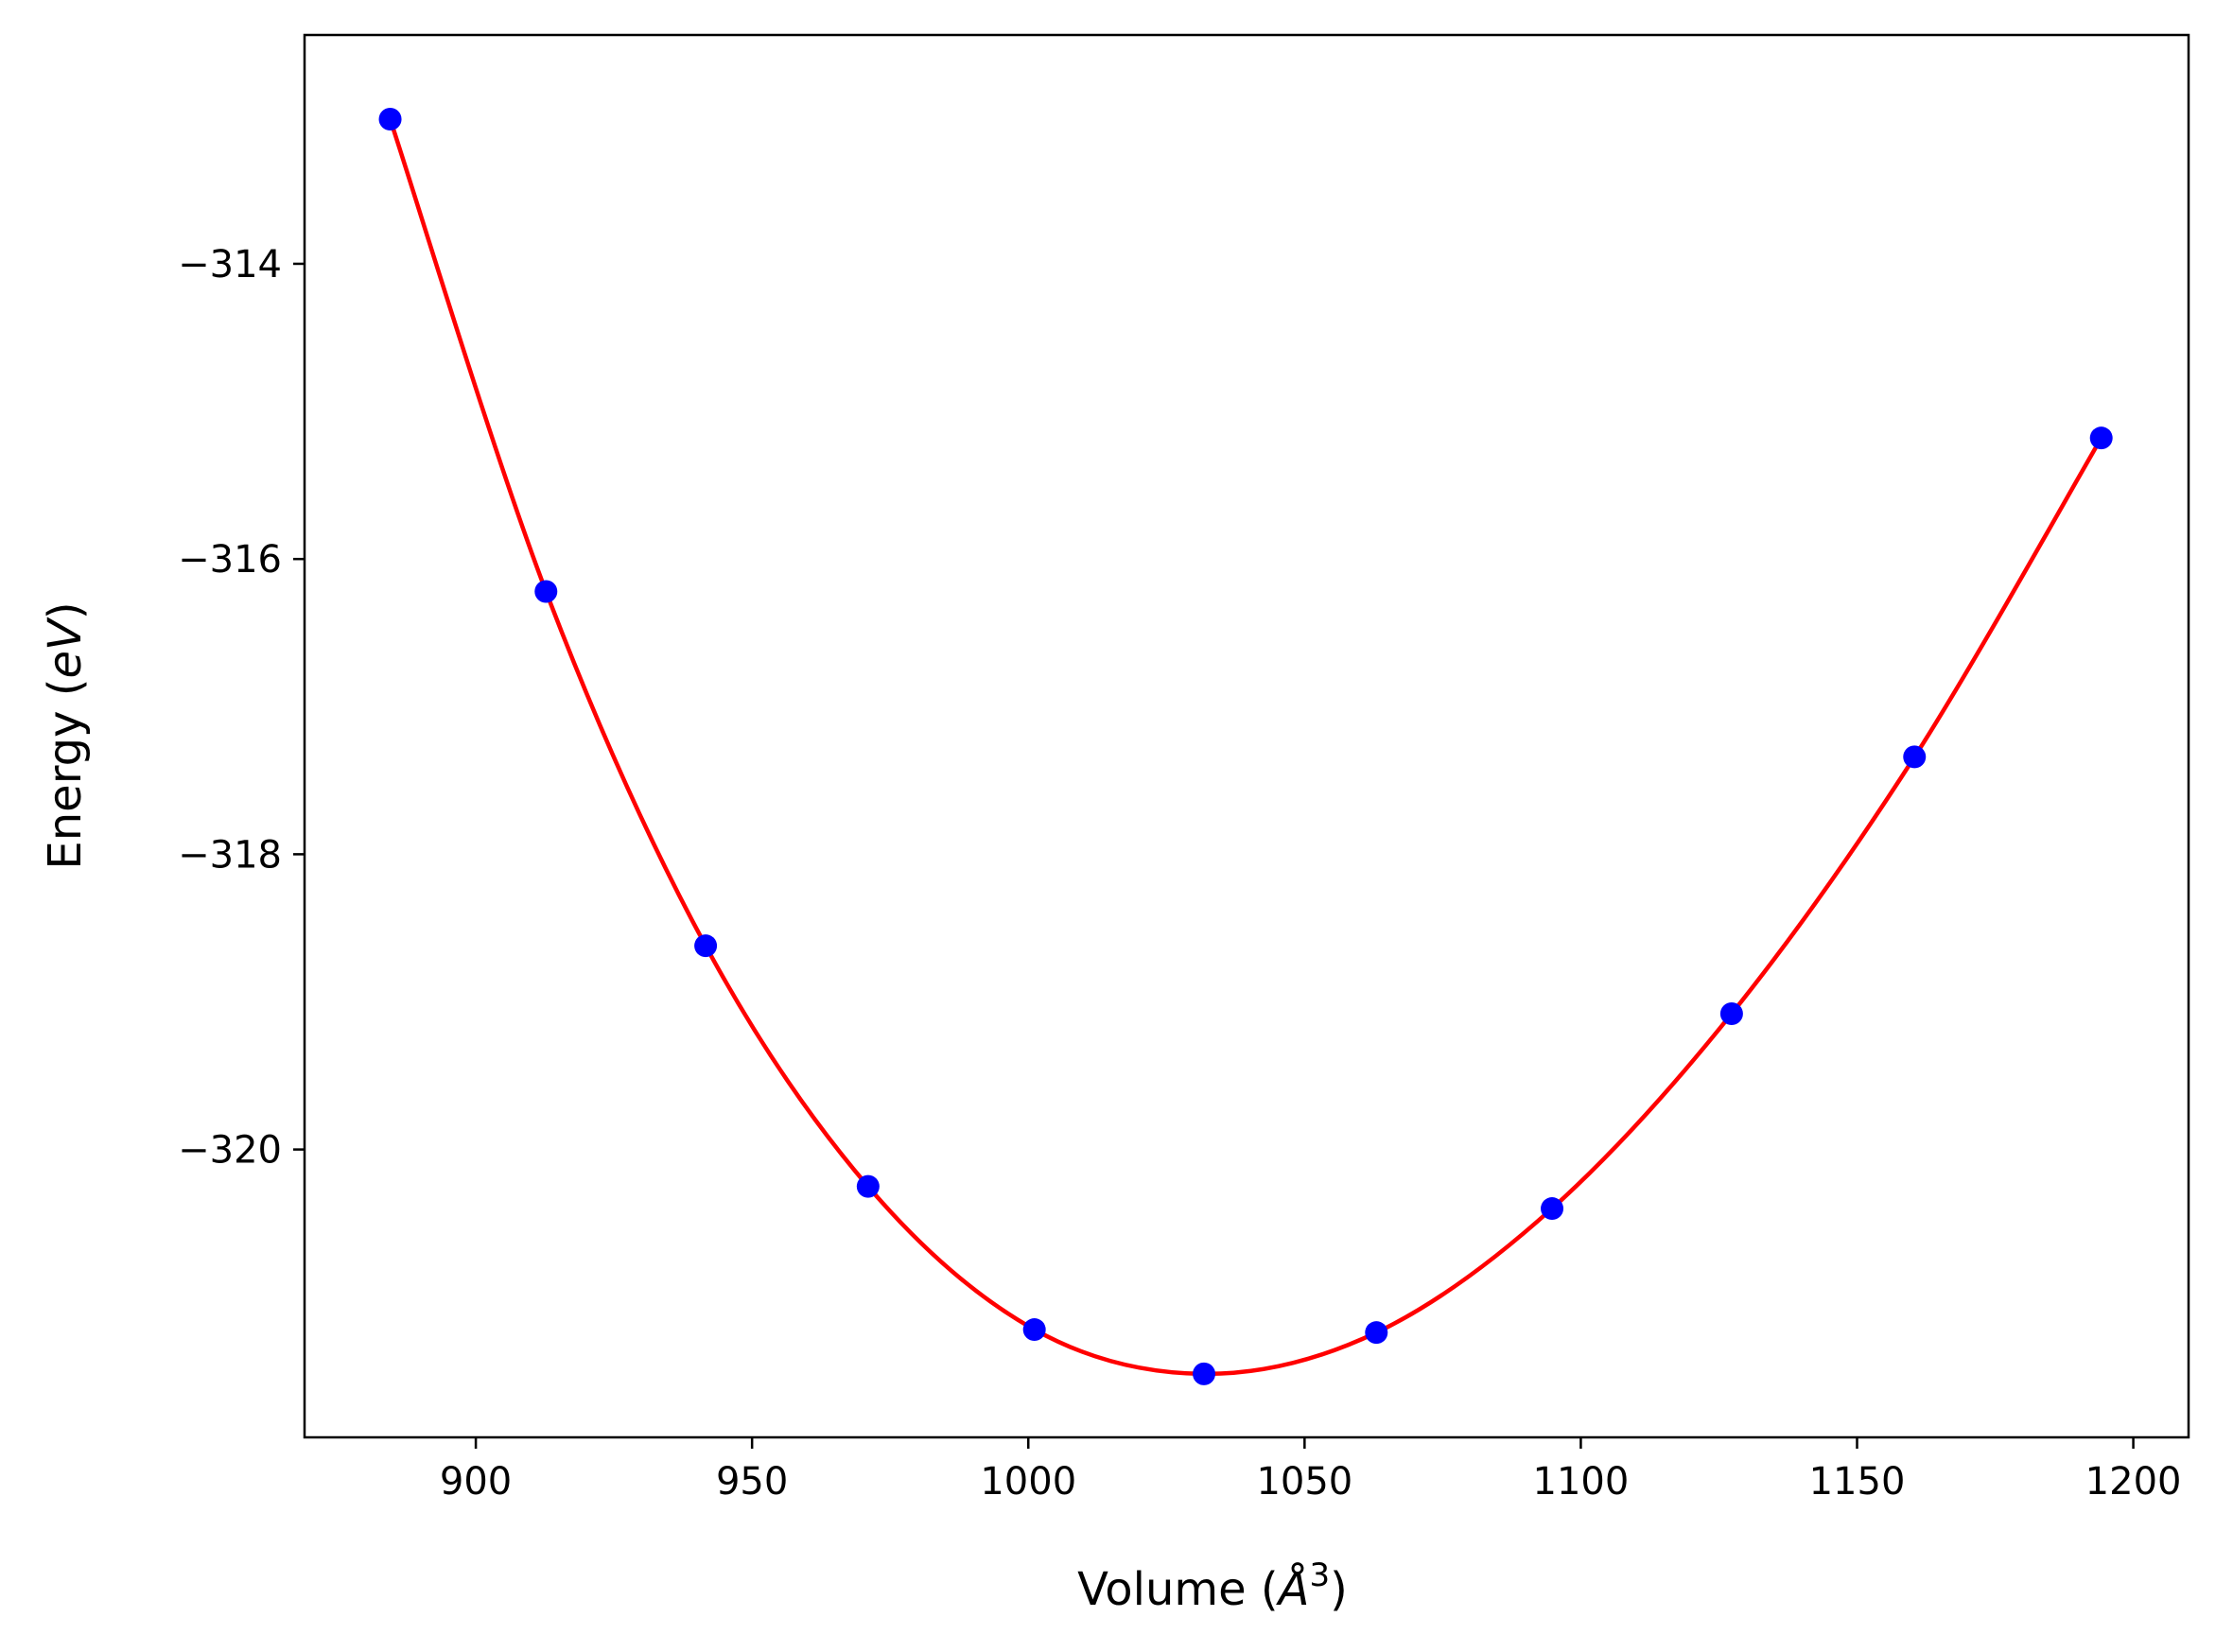 This screenshot has width=2233, height=1652. I want to click on y-tick-label: −320, so click(230, 1151).